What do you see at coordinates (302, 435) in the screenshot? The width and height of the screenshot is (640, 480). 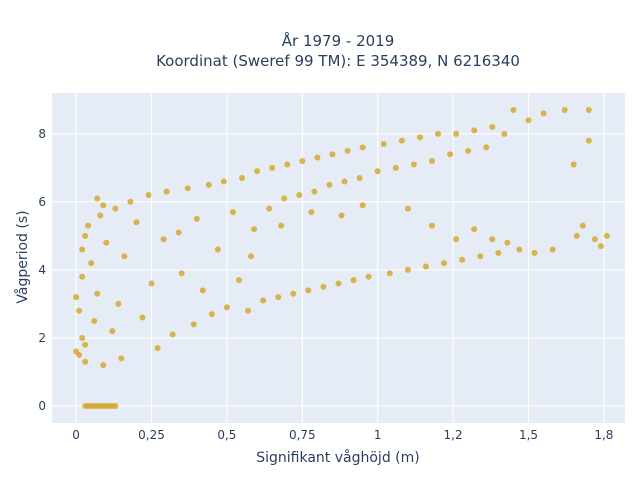 I see `x-tick-label: 0,75` at bounding box center [302, 435].